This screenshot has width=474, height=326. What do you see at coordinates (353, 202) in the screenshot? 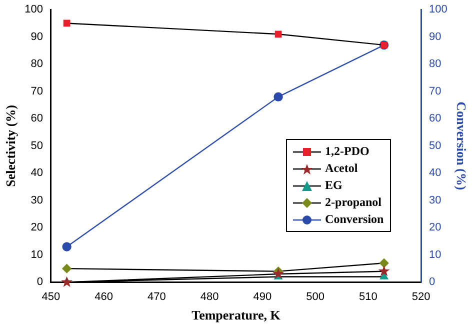
I see `legend-label: 2-propanol` at bounding box center [353, 202].